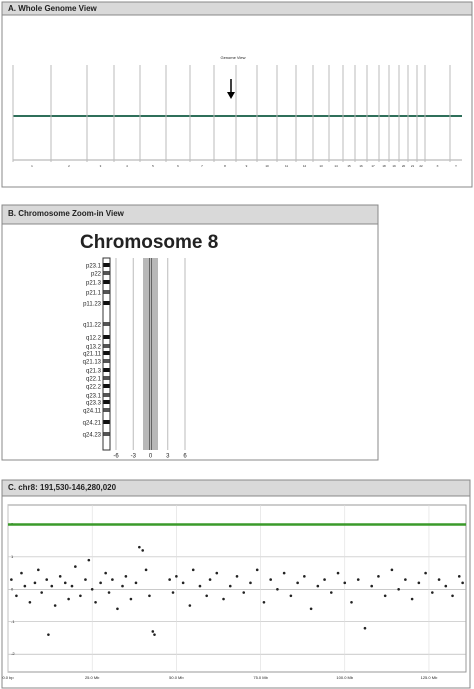  Describe the element at coordinates (127, 166) in the screenshot. I see `chromosome-label: 4` at that location.